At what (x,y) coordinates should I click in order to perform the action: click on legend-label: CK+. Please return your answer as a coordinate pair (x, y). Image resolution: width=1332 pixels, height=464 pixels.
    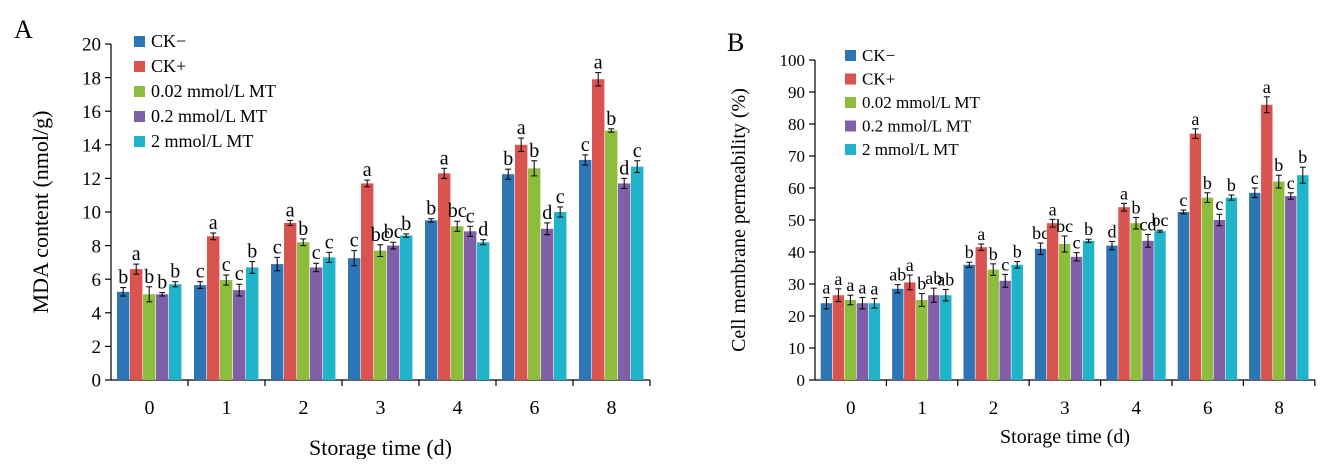
    Looking at the image, I should click on (168, 66).